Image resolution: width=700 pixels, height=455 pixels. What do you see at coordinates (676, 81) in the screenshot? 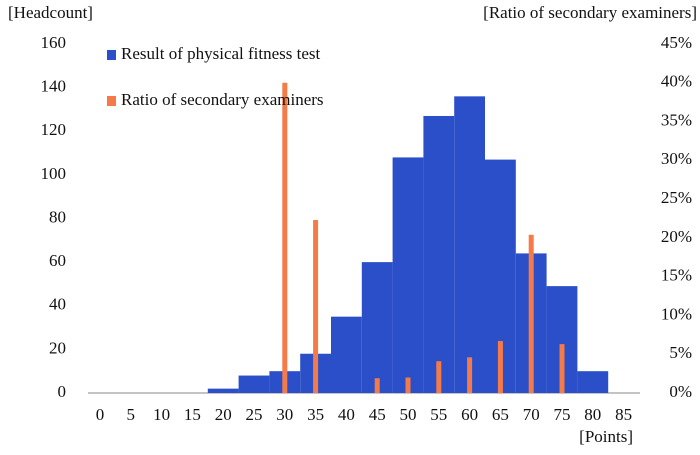
I see `y2-tick-label: 40%` at bounding box center [676, 81].